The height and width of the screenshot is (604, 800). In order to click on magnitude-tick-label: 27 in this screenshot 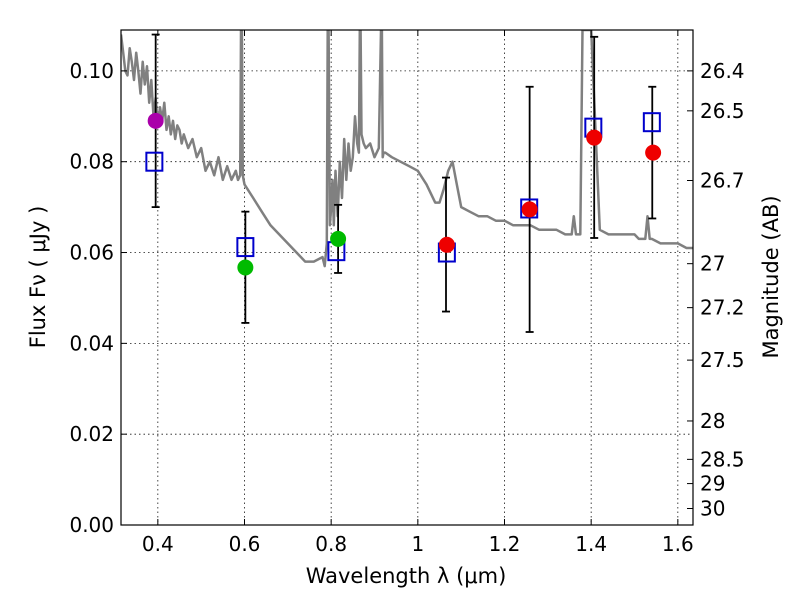, I will do `click(712, 264)`.